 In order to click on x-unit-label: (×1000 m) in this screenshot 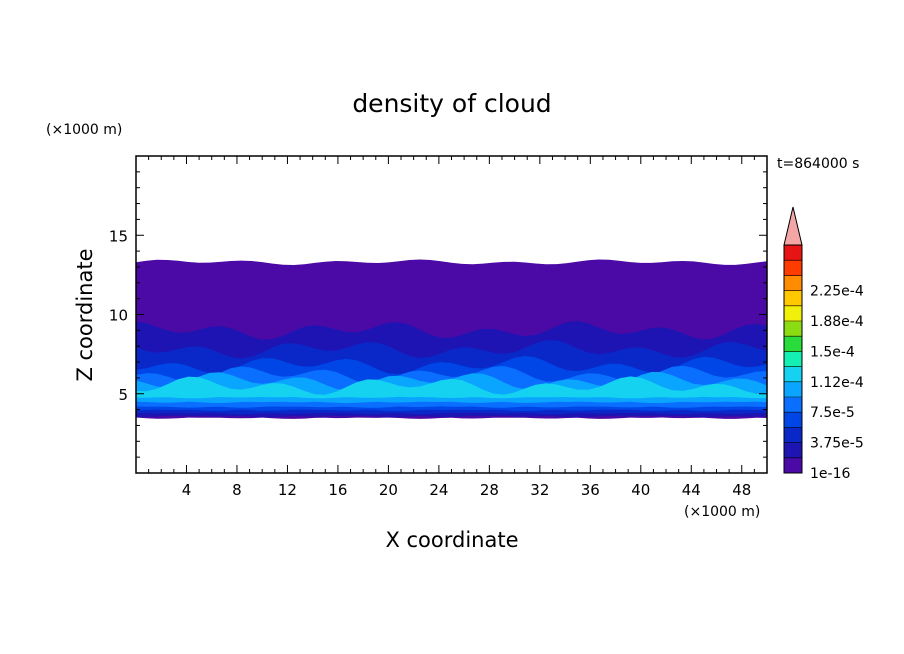, I will do `click(722, 512)`.